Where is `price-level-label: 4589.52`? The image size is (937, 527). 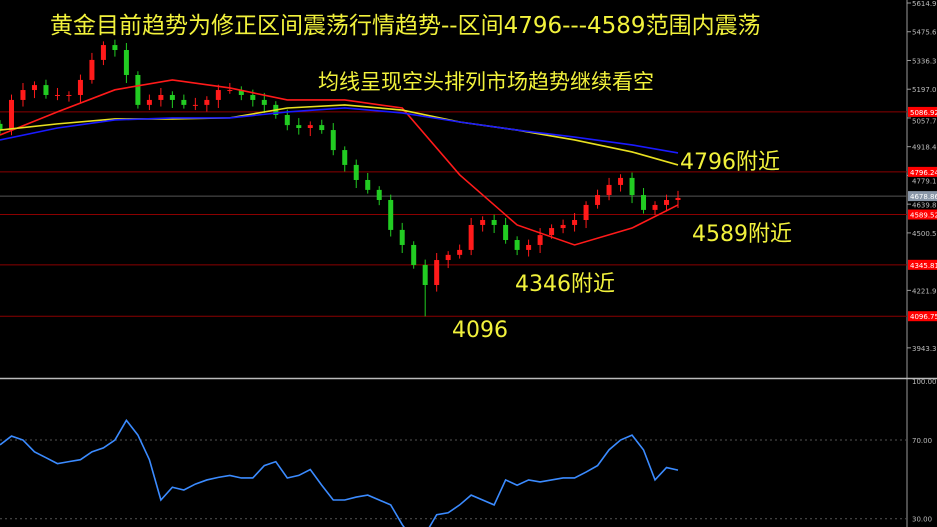 price-level-label: 4589.52 is located at coordinates (923, 216).